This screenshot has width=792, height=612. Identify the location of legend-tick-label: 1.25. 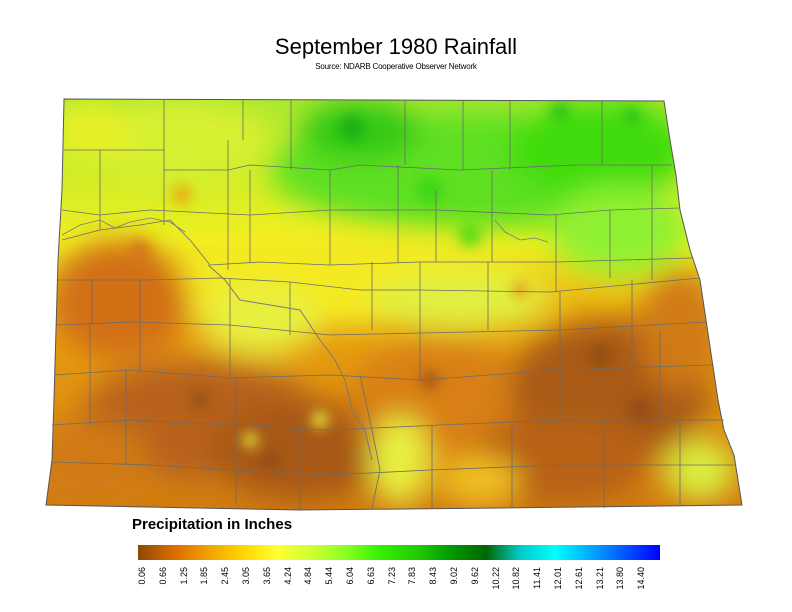
(183, 576).